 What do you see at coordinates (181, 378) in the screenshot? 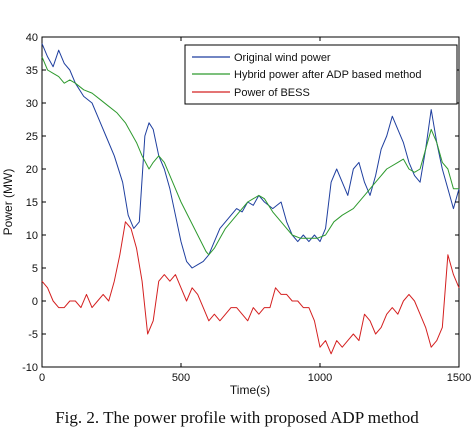
I see `x-tick-label: 500` at bounding box center [181, 378].